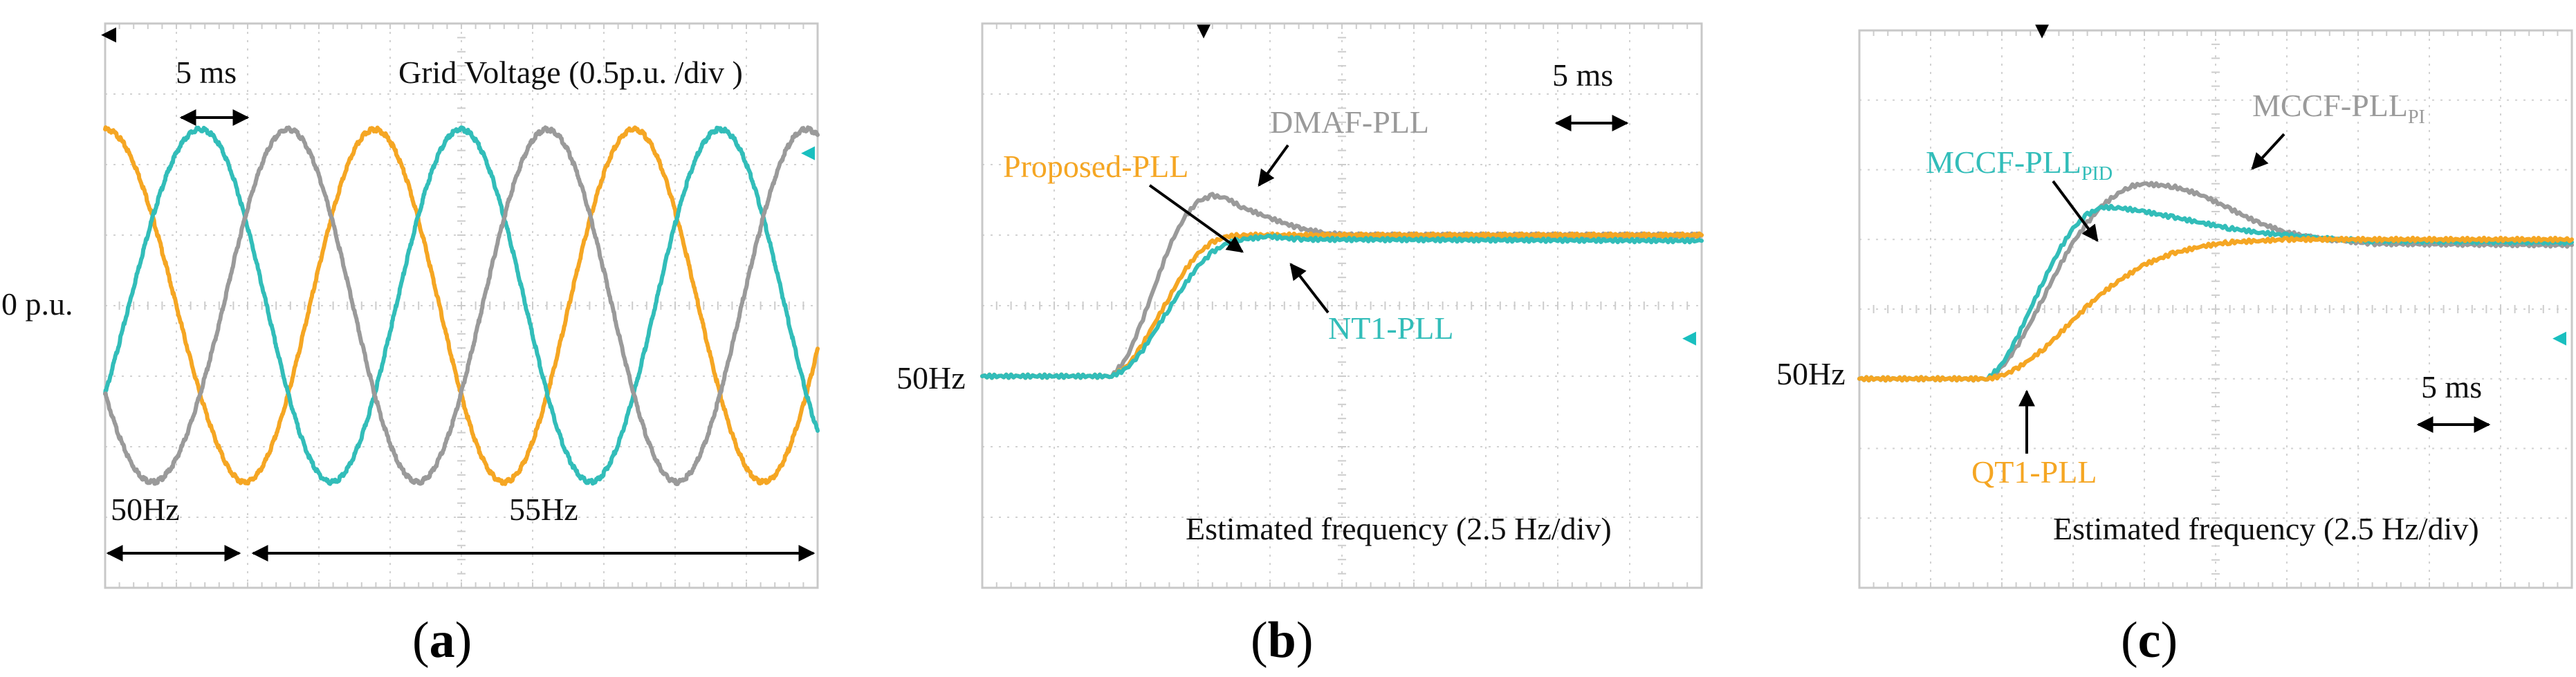 This screenshot has height=677, width=2576. Describe the element at coordinates (2330, 105) in the screenshot. I see `series-label-mccf-pll-pi-main: MCCF-PLL` at that location.